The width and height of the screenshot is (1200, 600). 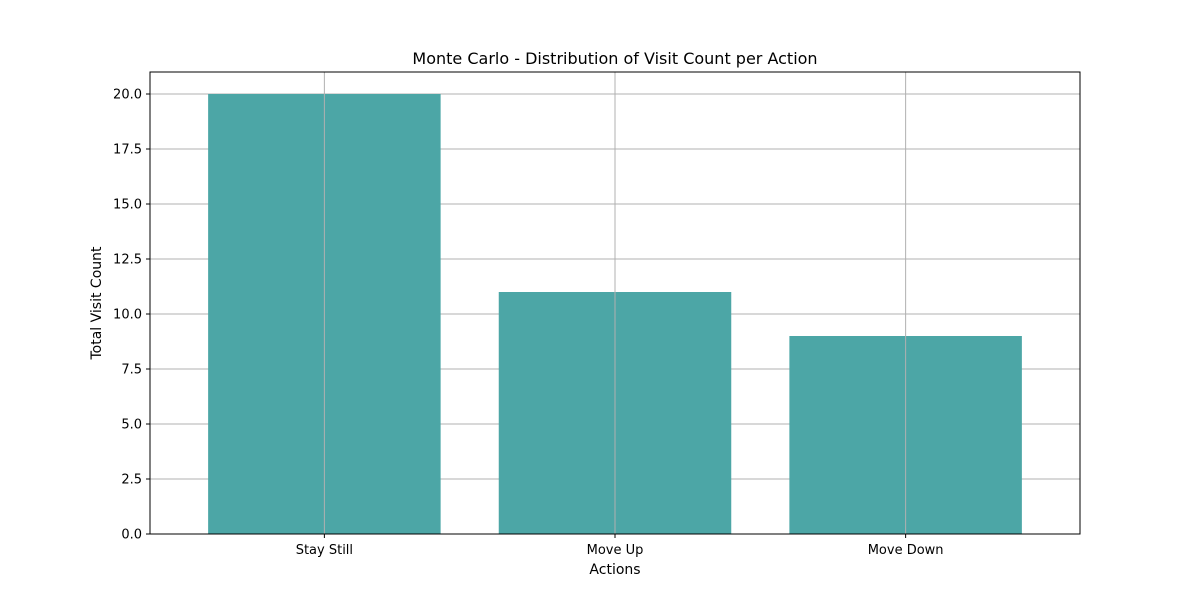 I want to click on y-tick-label: 7.5, so click(x=131, y=370).